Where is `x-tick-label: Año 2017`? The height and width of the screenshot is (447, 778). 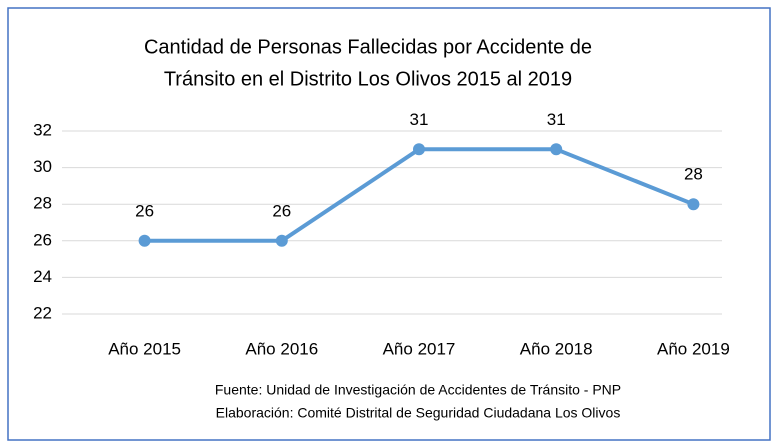
x-tick-label: Año 2017 is located at coordinates (419, 348).